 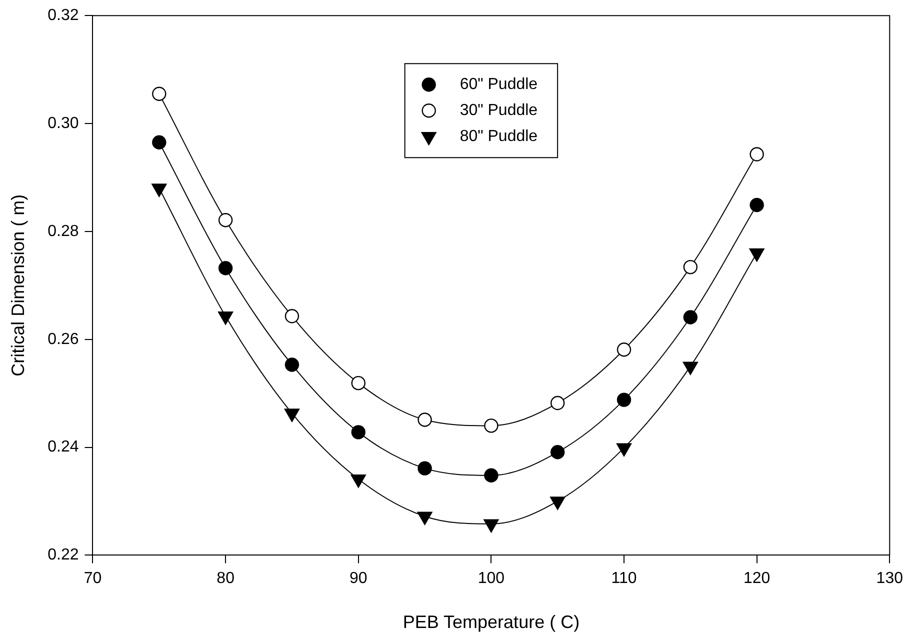 What do you see at coordinates (63, 555) in the screenshot?
I see `y-tick-label: 0.22` at bounding box center [63, 555].